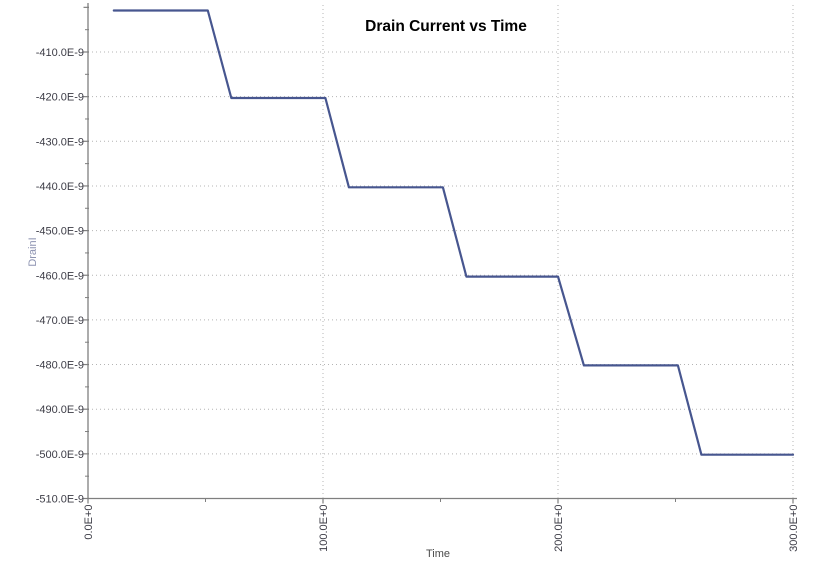 This screenshot has width=817, height=569. I want to click on y-tick-label: -450.0E-9, so click(60, 232).